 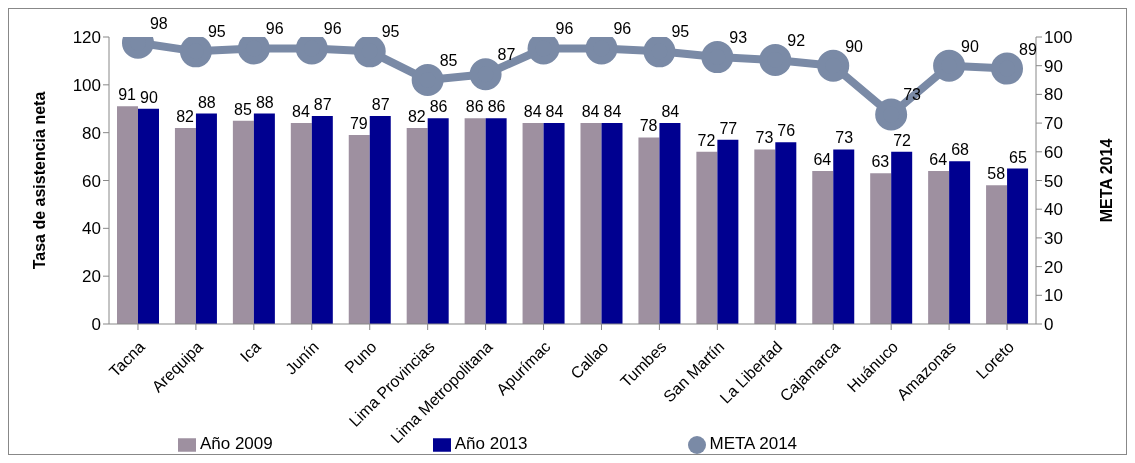 I want to click on x-tick-label: Ica, so click(x=250, y=351).